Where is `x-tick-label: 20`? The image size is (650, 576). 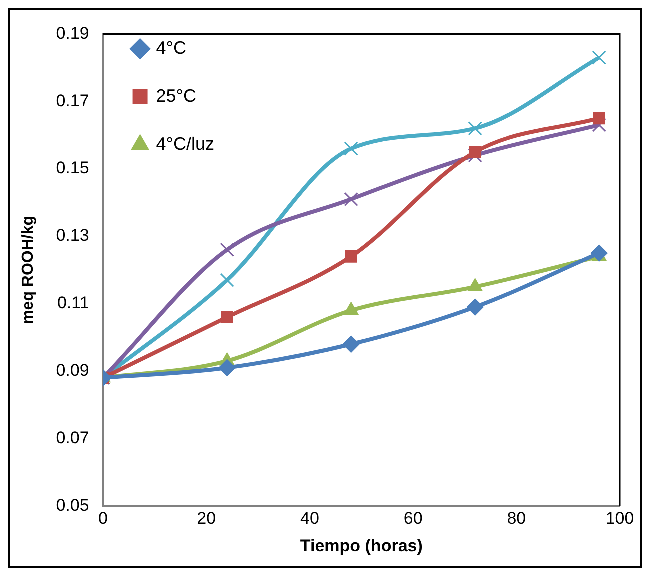 x-tick-label: 20 is located at coordinates (206, 518).